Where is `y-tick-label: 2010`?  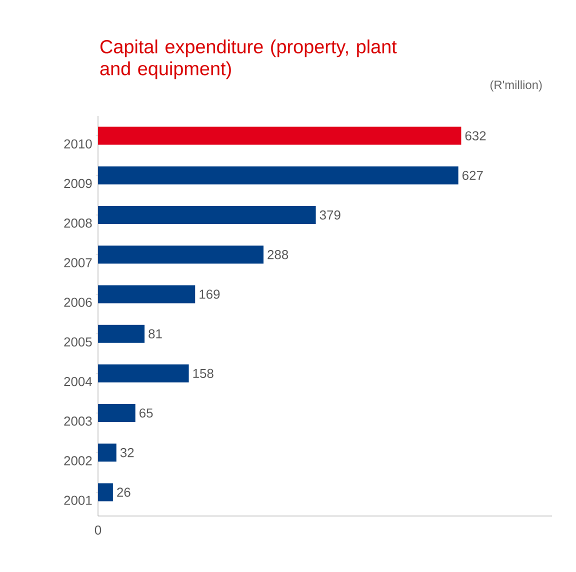
y-tick-label: 2010 is located at coordinates (78, 143).